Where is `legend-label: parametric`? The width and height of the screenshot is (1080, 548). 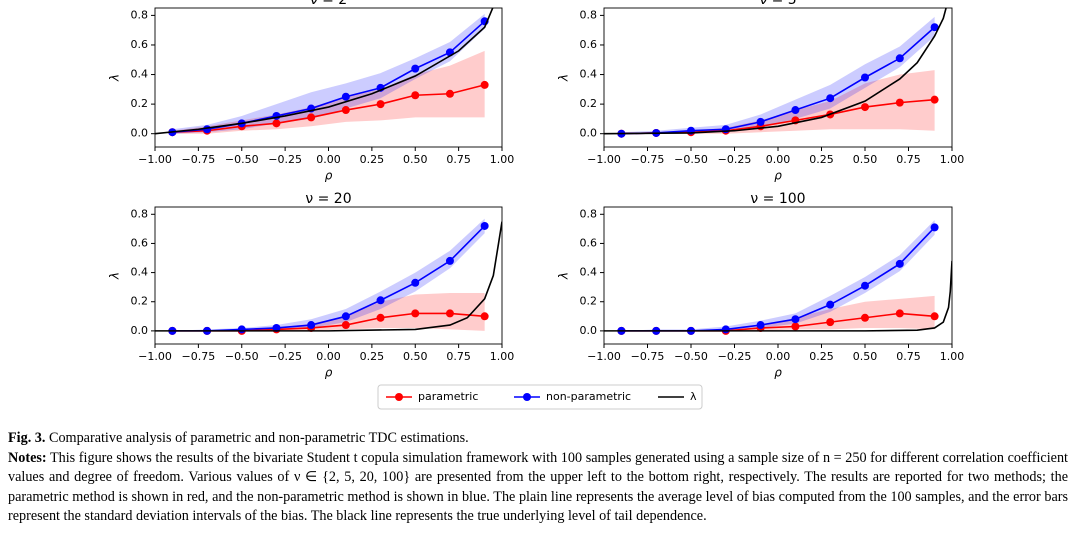 legend-label: parametric is located at coordinates (448, 396).